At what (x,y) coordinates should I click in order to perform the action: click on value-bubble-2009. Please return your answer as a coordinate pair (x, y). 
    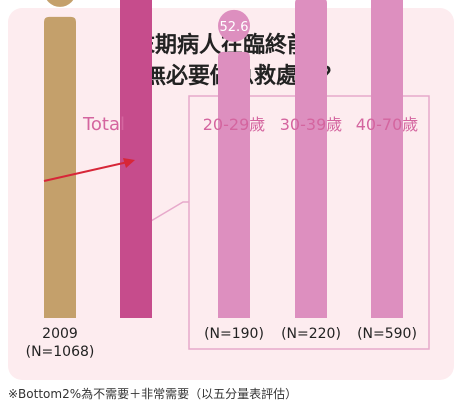
    Looking at the image, I should click on (60, 3).